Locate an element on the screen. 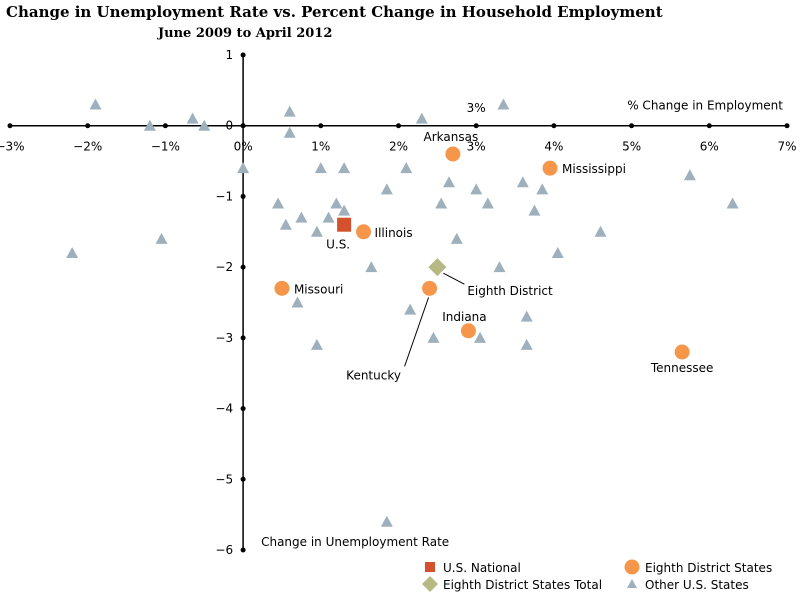  x-tick-label: 1% is located at coordinates (320, 147).